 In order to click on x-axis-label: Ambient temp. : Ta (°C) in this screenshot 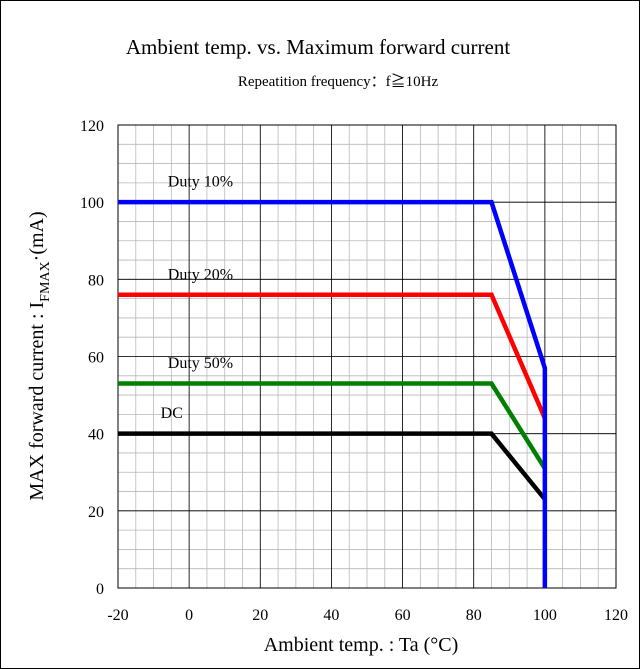, I will do `click(361, 645)`.